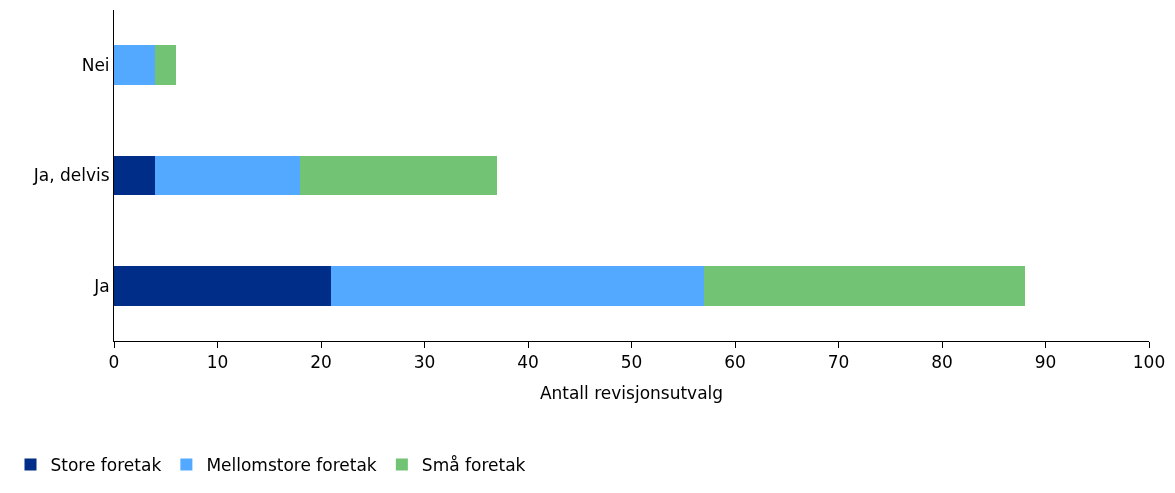 This screenshot has width=1175, height=493. Describe the element at coordinates (473, 465) in the screenshot. I see `legend-label: Små foretak` at that location.